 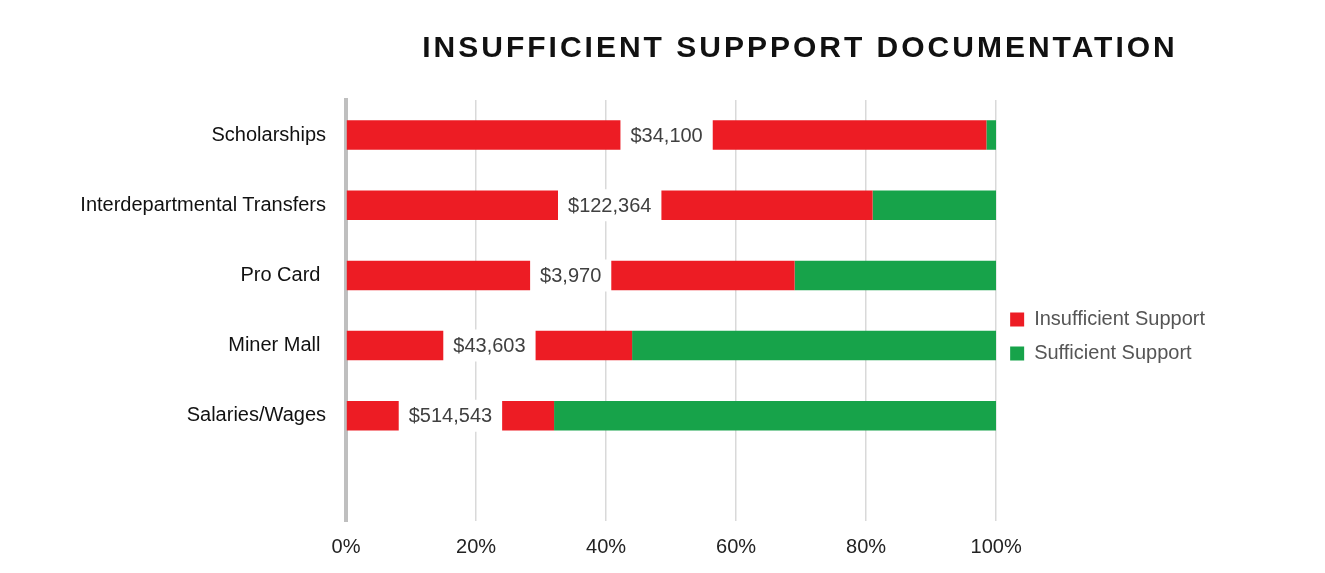 What do you see at coordinates (283, 273) in the screenshot?
I see `y-tick-label: Pro Card` at bounding box center [283, 273].